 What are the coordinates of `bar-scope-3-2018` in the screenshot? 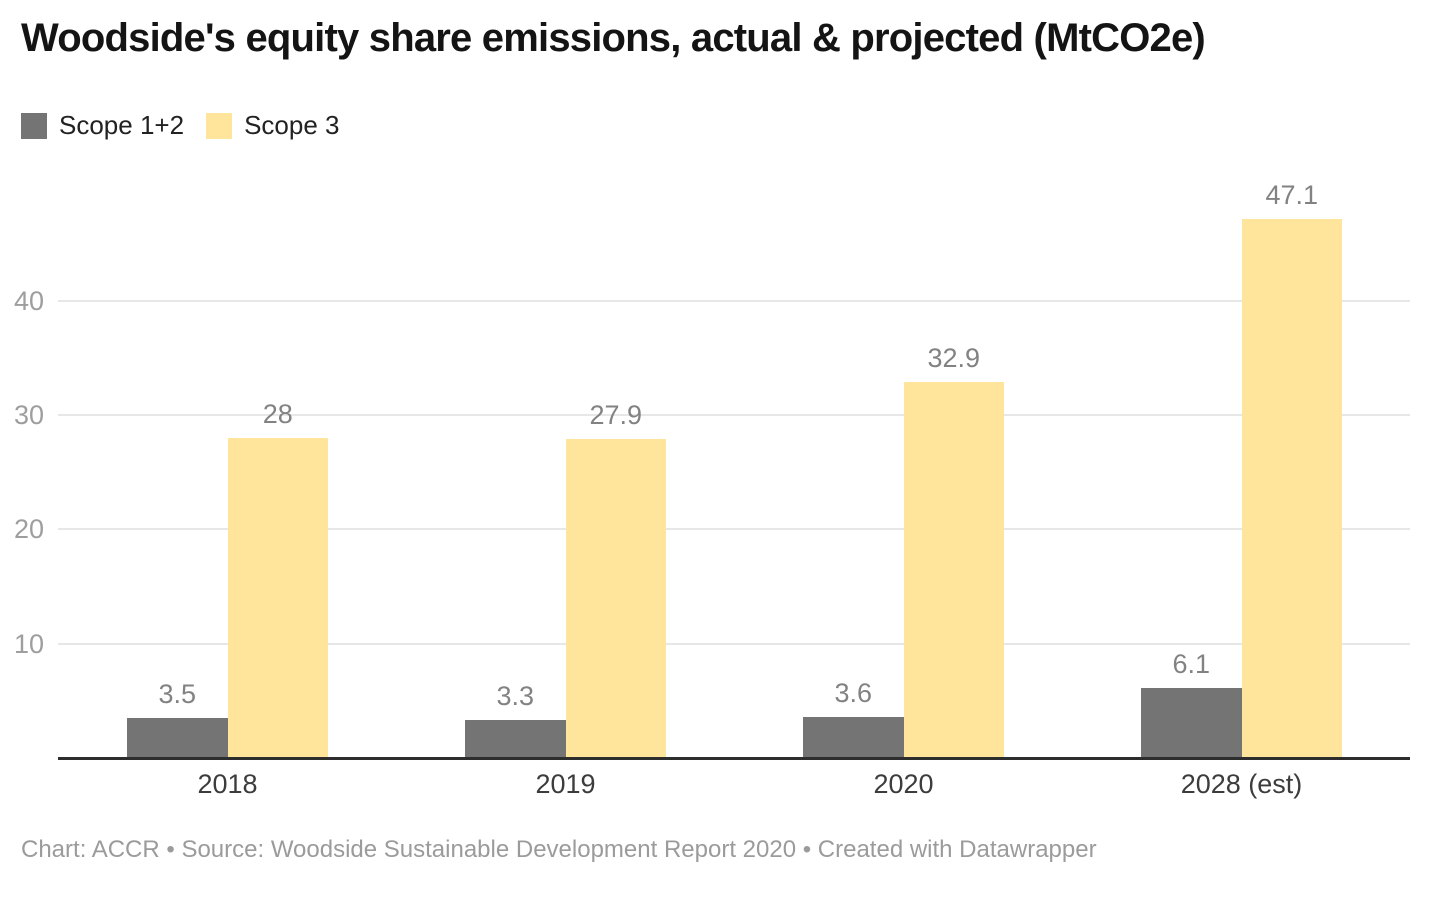 It's located at (277, 597).